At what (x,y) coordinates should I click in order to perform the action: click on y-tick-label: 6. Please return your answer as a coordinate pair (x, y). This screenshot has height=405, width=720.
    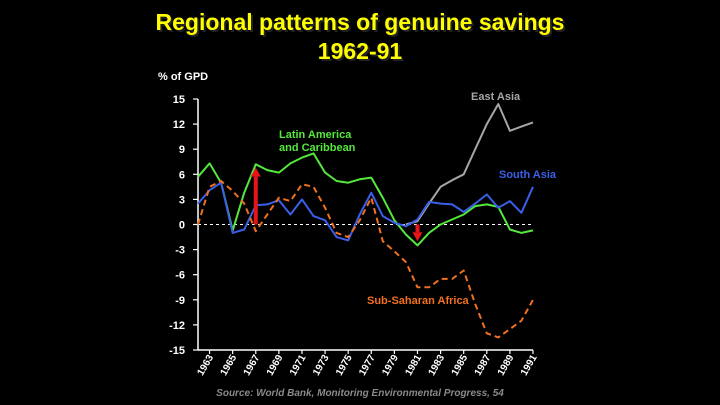
    Looking at the image, I should click on (182, 175).